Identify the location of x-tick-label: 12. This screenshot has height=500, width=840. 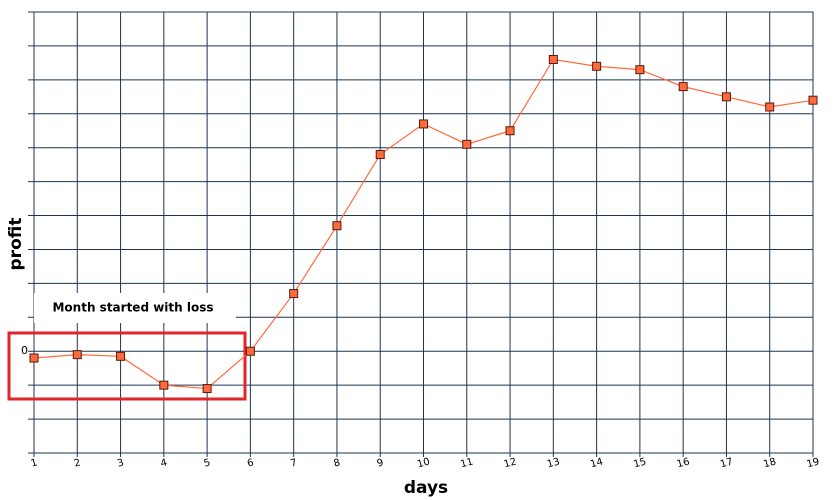
(510, 464).